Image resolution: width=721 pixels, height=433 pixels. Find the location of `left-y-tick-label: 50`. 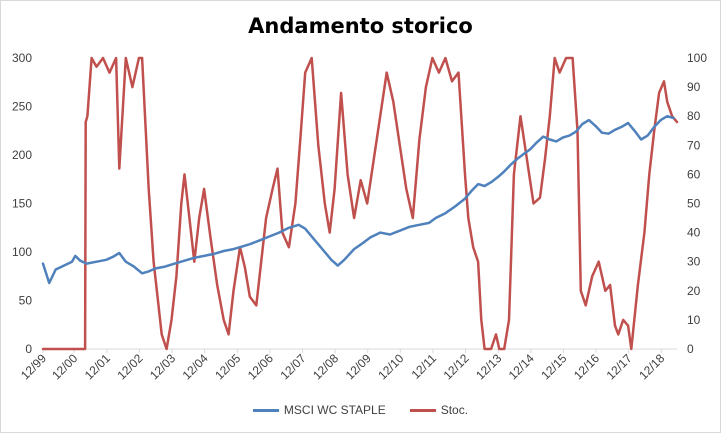

left-y-tick-label: 50 is located at coordinates (26, 301).